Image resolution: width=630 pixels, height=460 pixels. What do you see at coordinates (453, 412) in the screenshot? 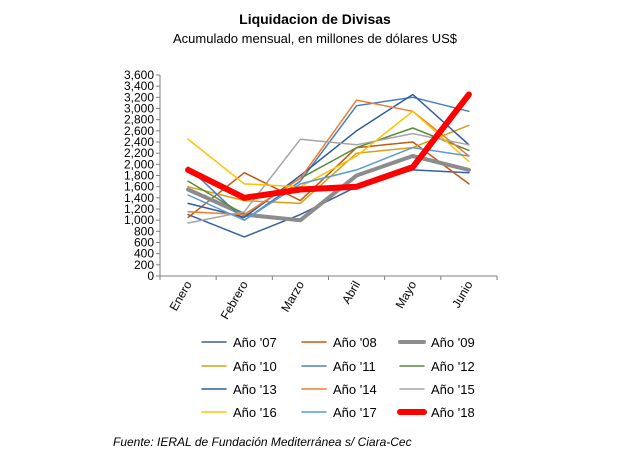
I see `legend-label: Año '18` at bounding box center [453, 412].